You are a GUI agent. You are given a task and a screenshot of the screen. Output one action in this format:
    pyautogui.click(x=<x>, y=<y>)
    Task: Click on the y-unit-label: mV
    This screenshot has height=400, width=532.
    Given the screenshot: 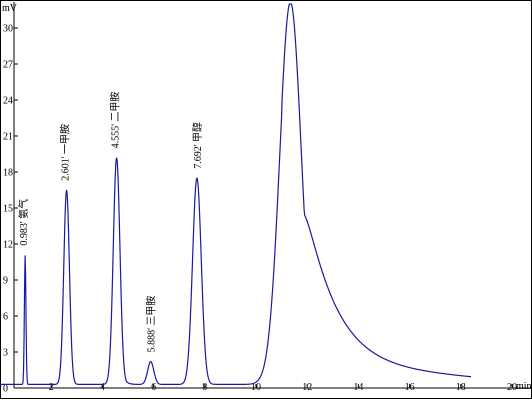 What is the action you would take?
    pyautogui.click(x=10, y=8)
    